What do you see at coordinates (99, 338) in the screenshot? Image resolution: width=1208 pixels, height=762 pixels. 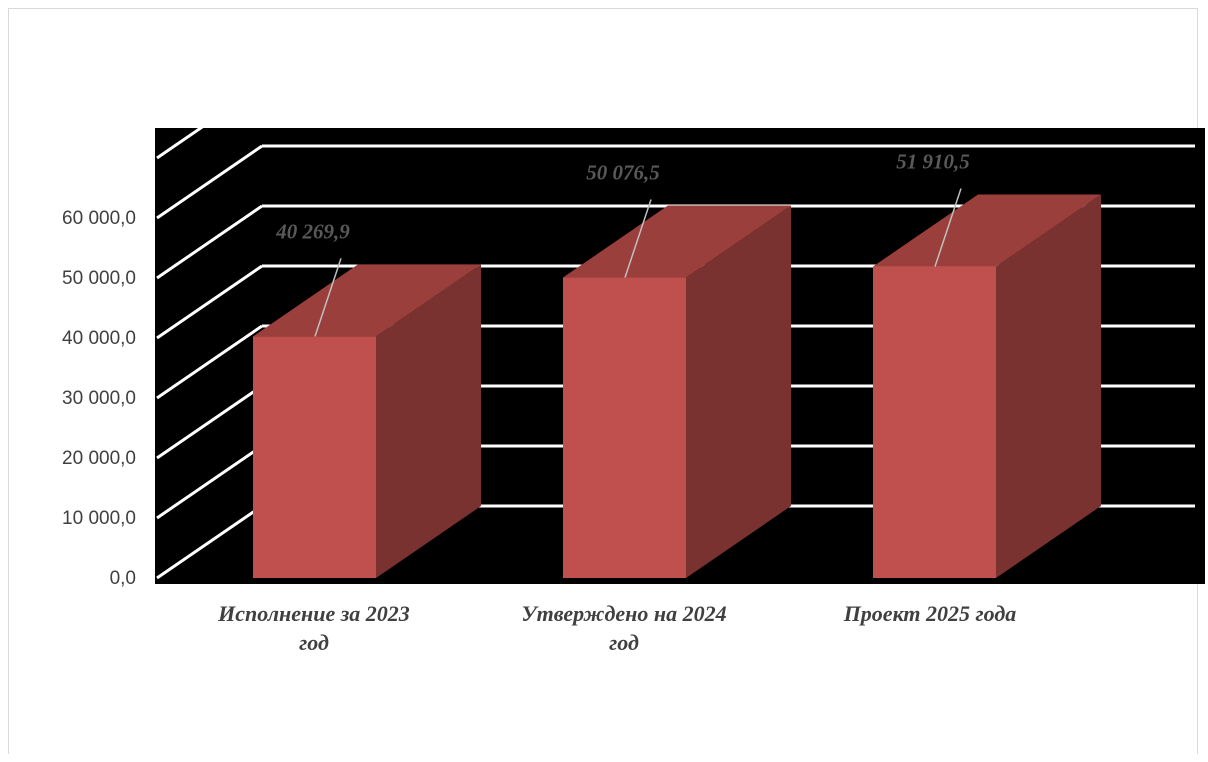 I see `y-tick-label: 40 000,0` at bounding box center [99, 338].